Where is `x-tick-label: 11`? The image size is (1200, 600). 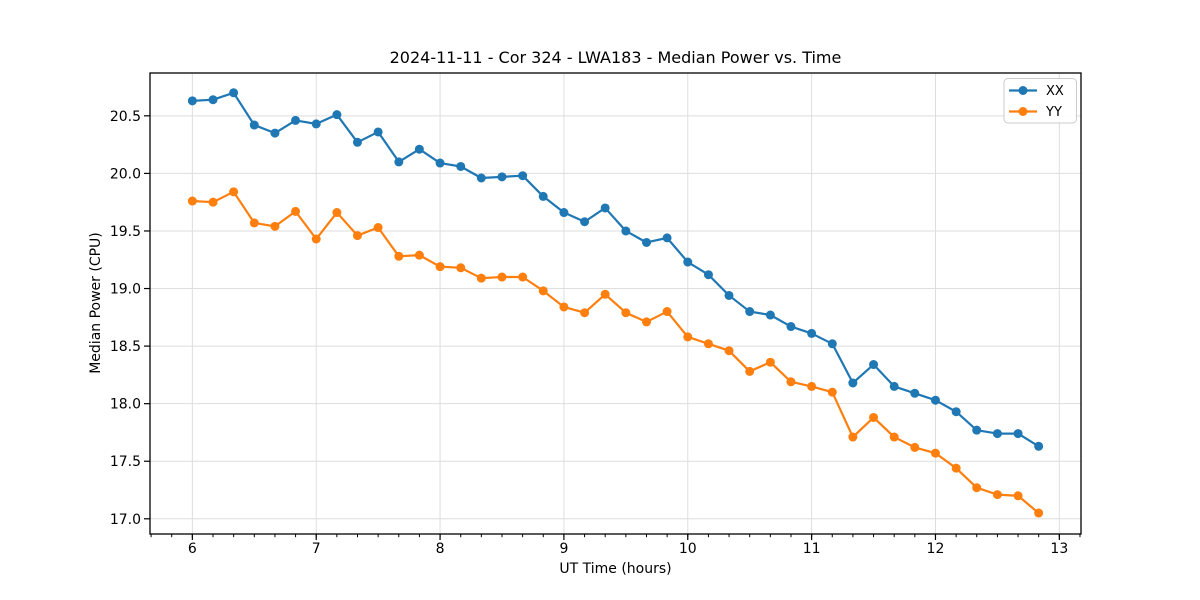
x-tick-label: 11 is located at coordinates (812, 549).